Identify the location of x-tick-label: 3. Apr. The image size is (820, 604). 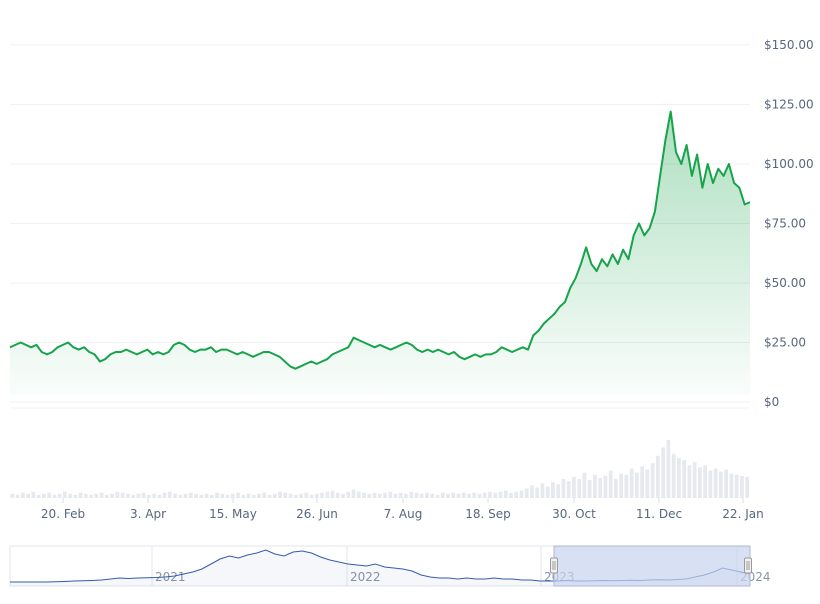
(148, 514).